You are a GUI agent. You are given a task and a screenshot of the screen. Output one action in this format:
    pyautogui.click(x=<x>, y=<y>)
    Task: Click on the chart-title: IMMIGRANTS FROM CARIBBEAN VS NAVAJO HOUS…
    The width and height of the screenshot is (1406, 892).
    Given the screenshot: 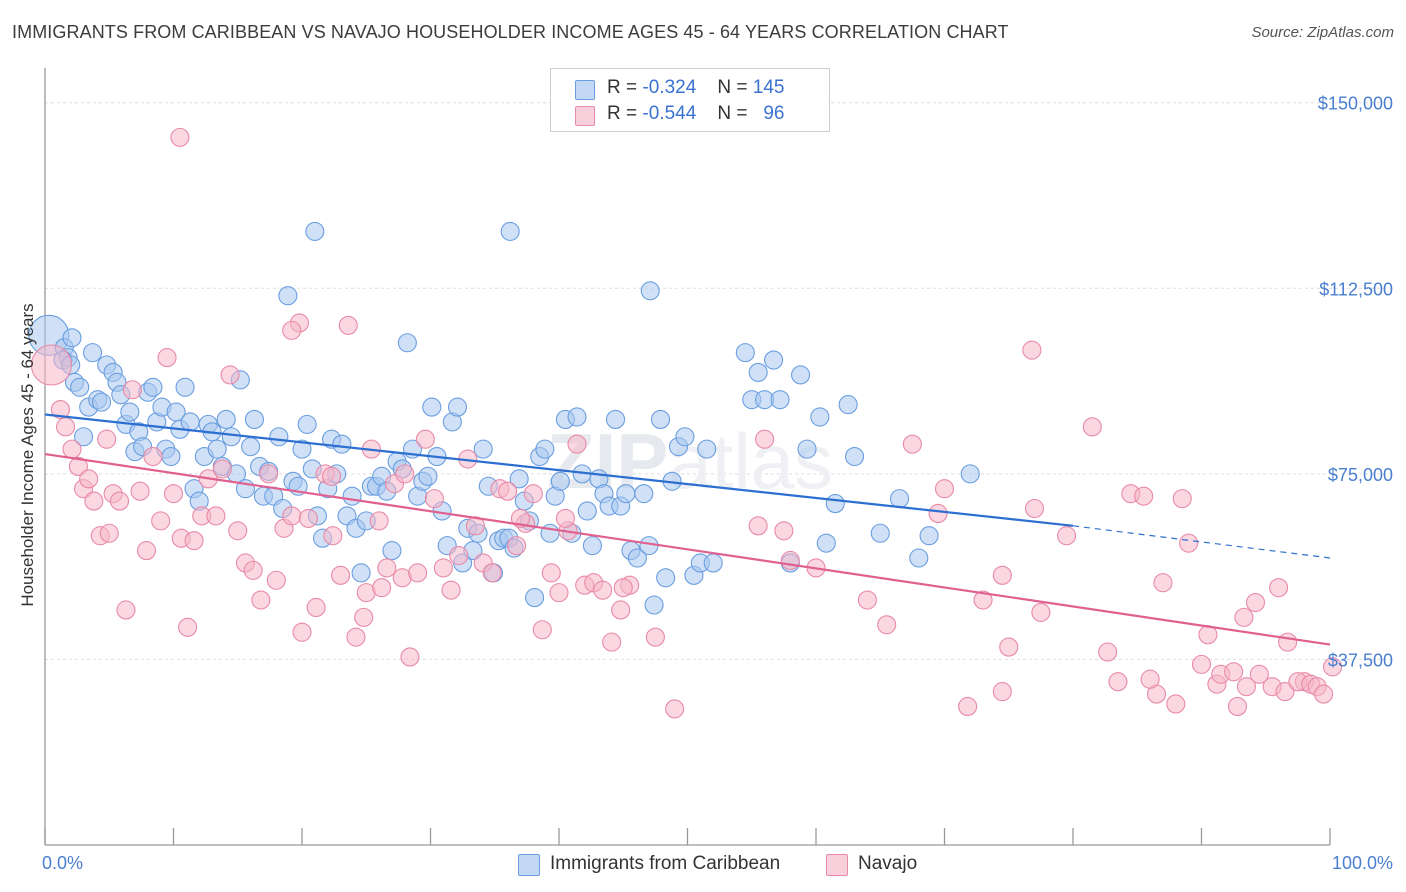 What is the action you would take?
    pyautogui.click(x=510, y=32)
    